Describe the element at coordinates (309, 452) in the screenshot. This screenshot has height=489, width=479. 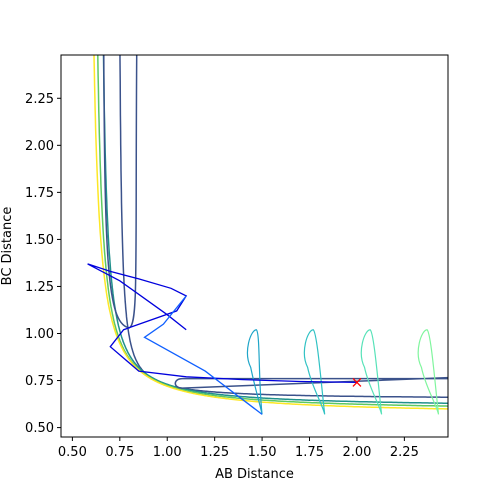
I see `x-tick-label: 1.75` at that location.